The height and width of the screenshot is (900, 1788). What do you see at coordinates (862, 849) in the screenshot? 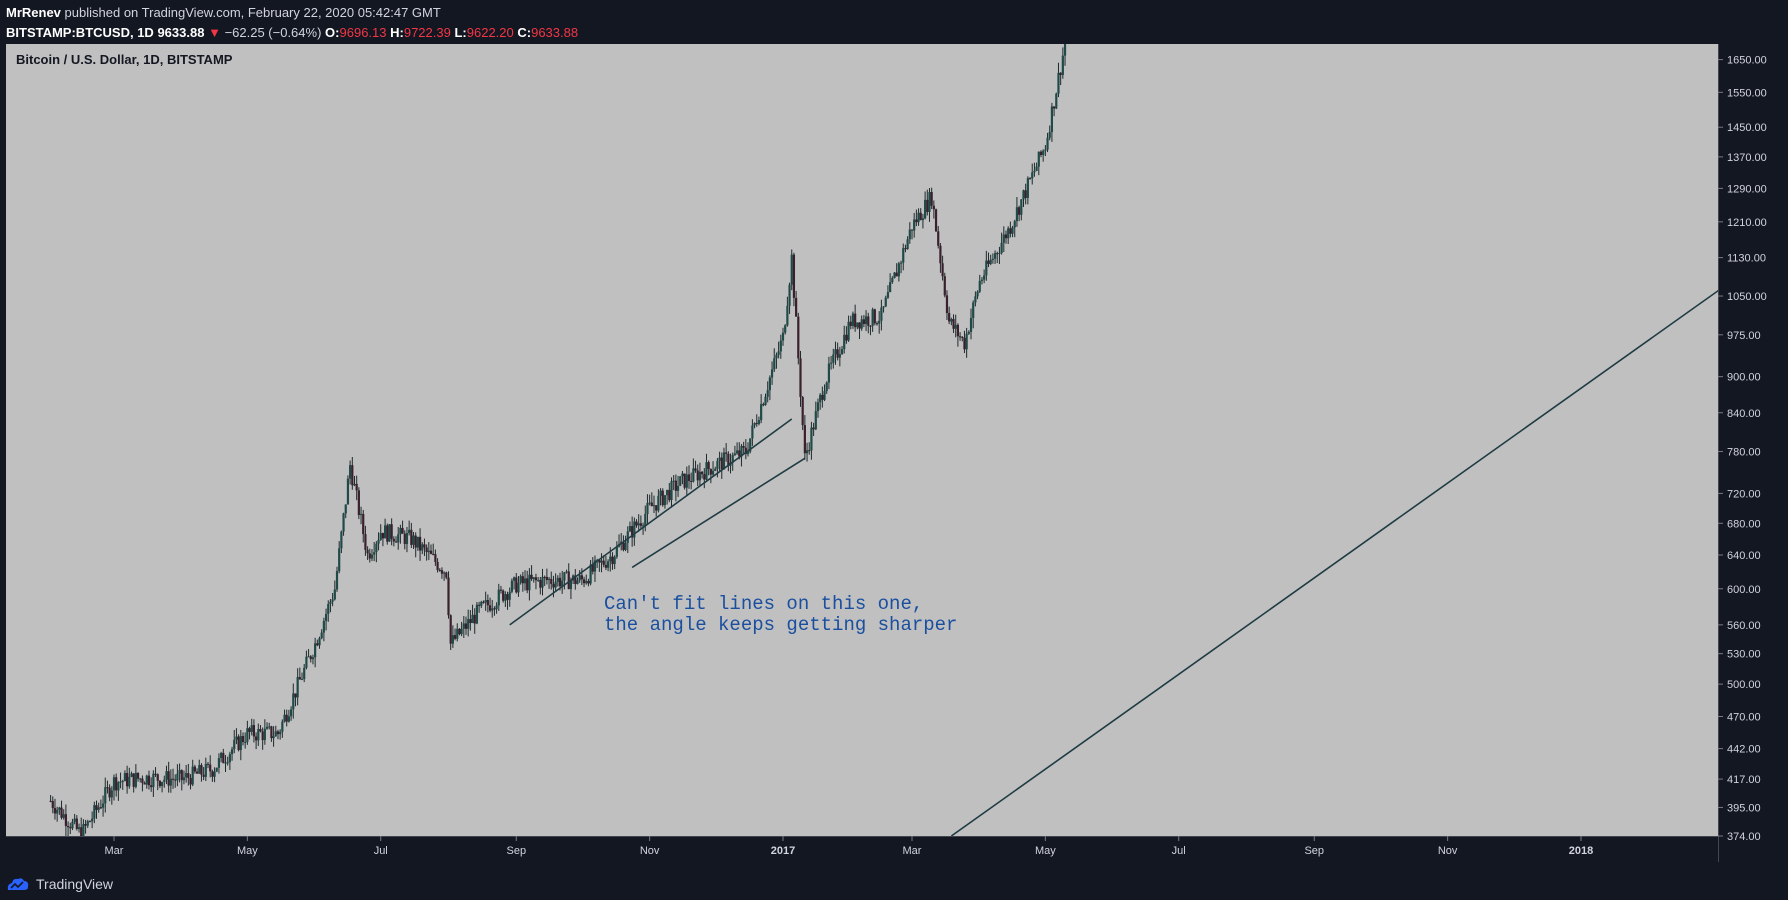
I see `time-axis` at bounding box center [862, 849].